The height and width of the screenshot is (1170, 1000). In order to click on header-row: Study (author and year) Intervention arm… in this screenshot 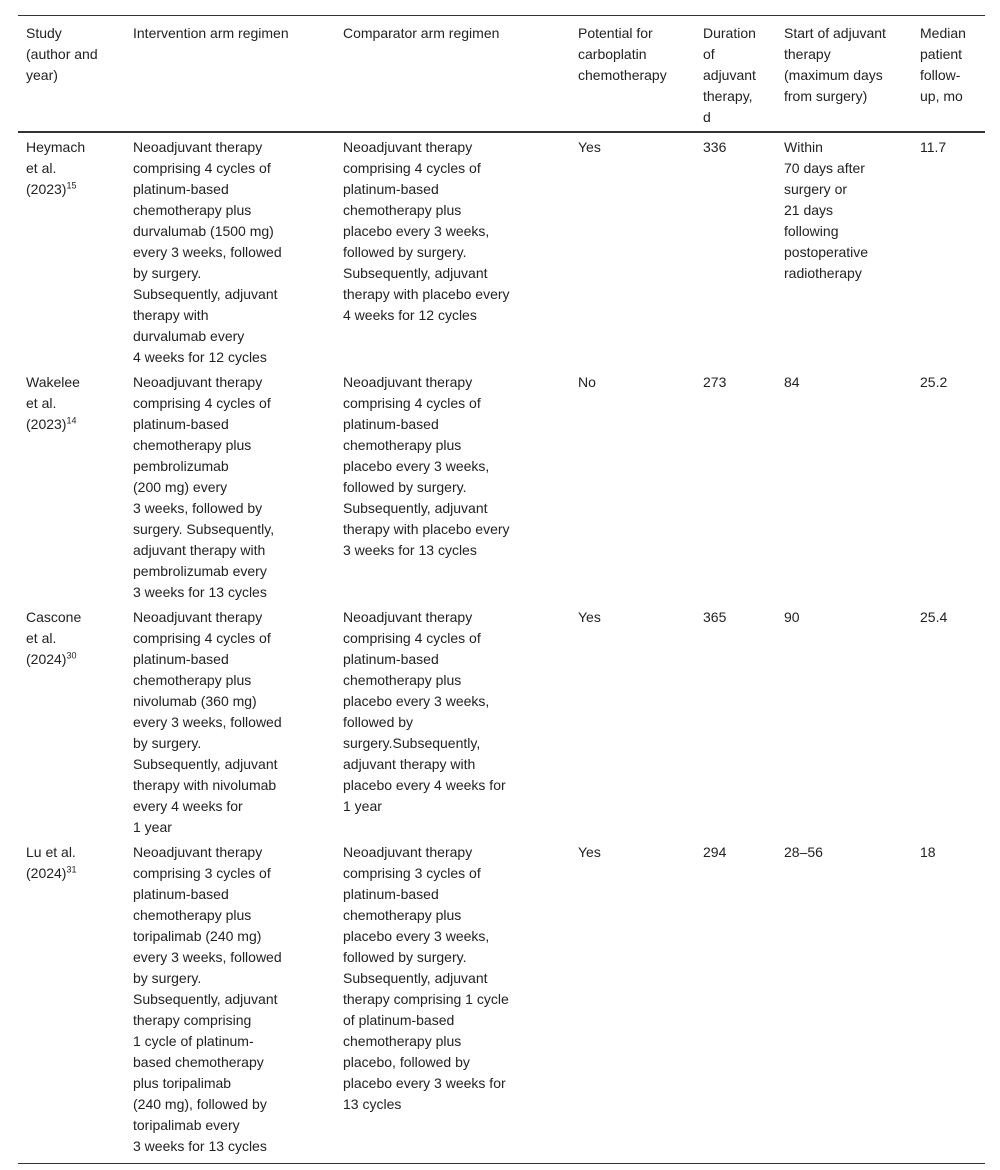, I will do `click(501, 73)`.